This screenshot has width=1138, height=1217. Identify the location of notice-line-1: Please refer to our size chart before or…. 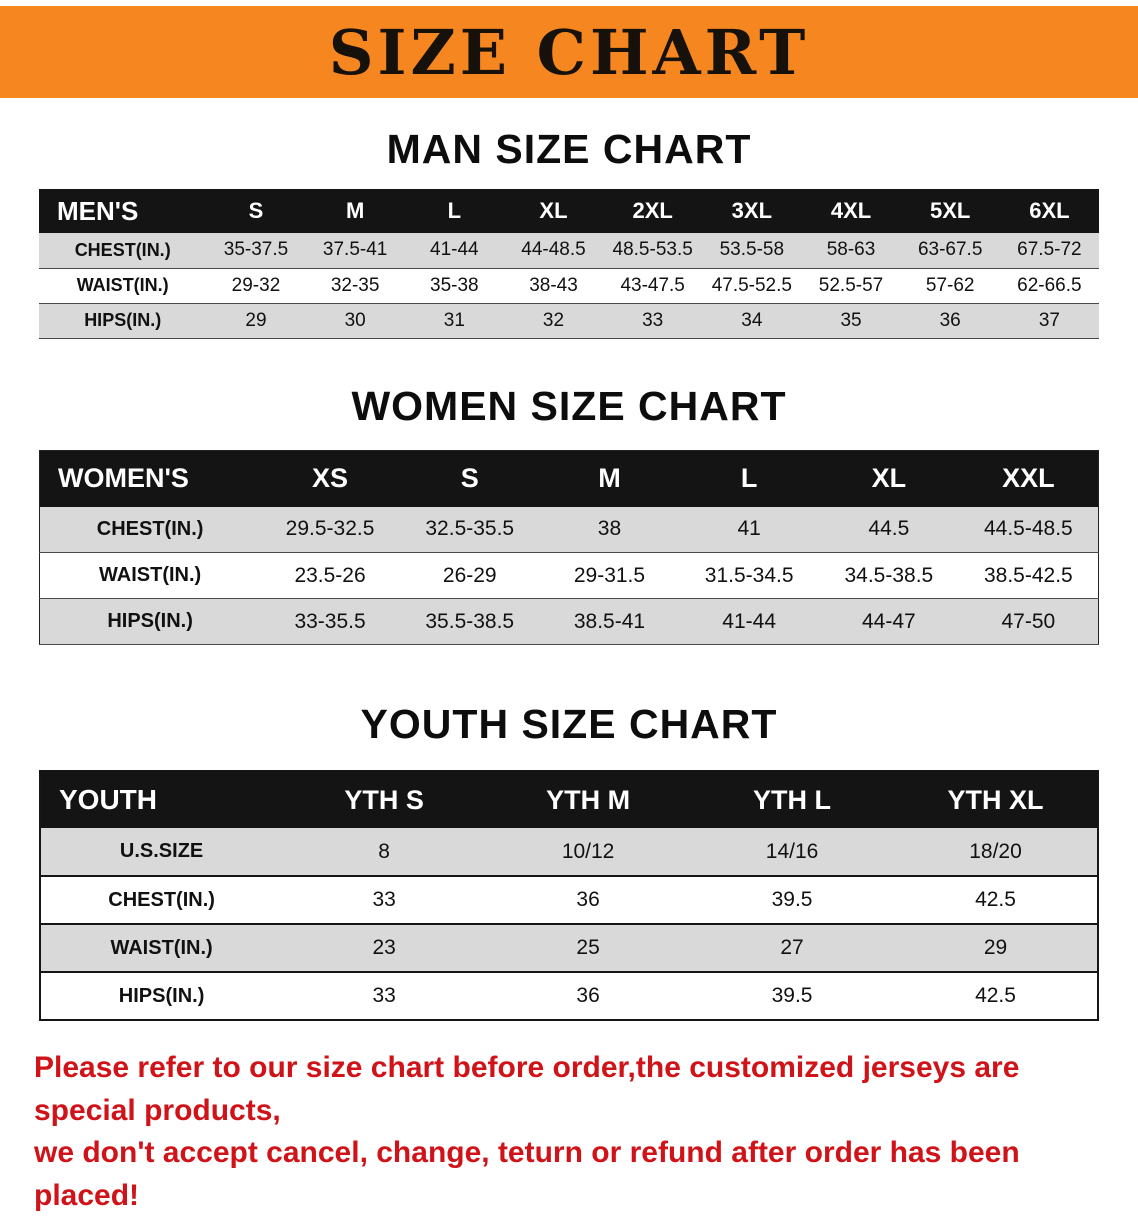
(527, 1089).